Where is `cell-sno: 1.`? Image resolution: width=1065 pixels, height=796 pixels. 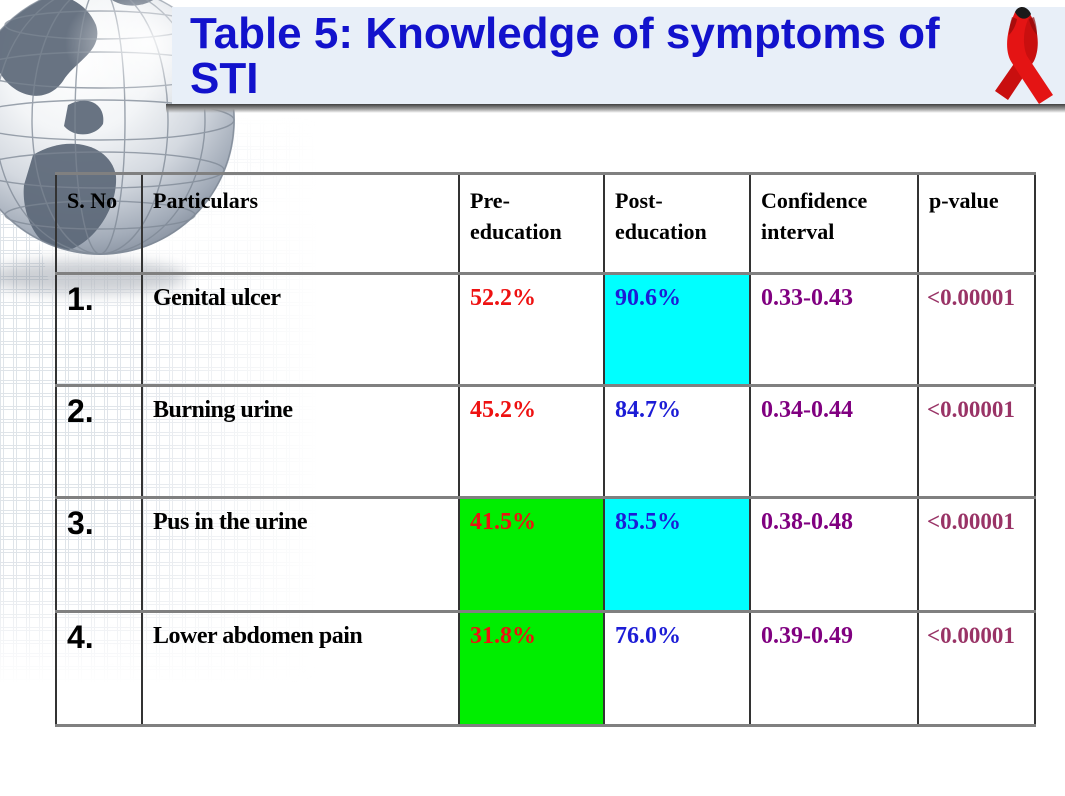
cell-sno: 1. is located at coordinates (99, 329).